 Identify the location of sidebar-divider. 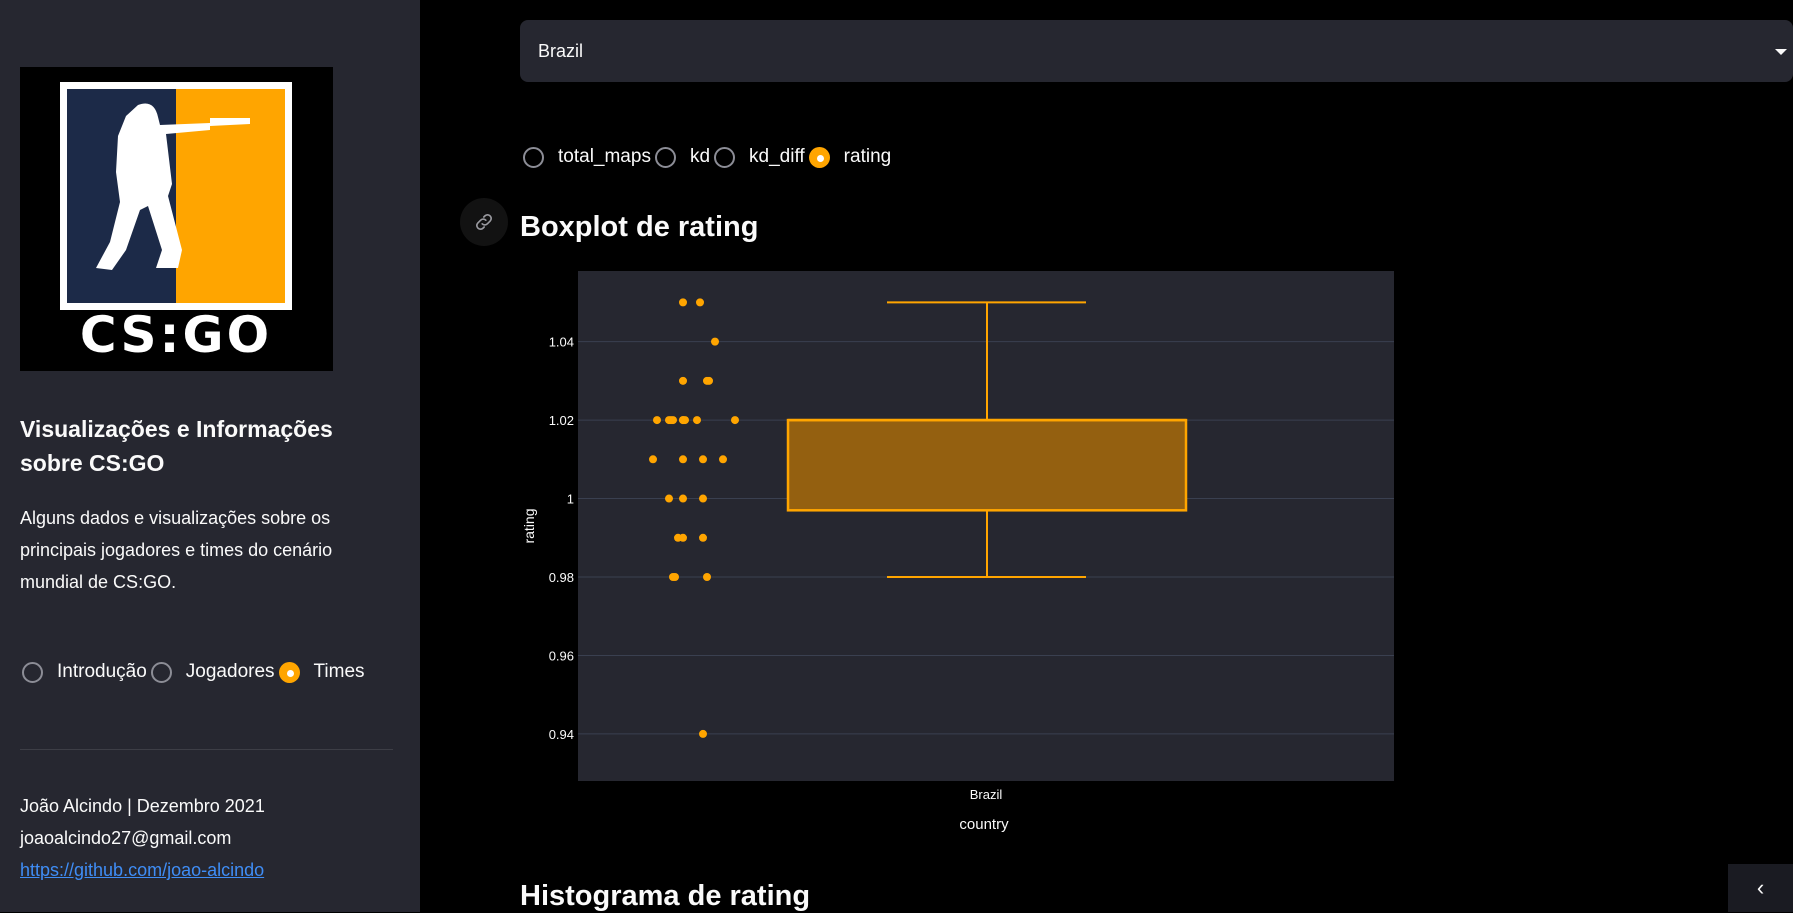
(206, 749).